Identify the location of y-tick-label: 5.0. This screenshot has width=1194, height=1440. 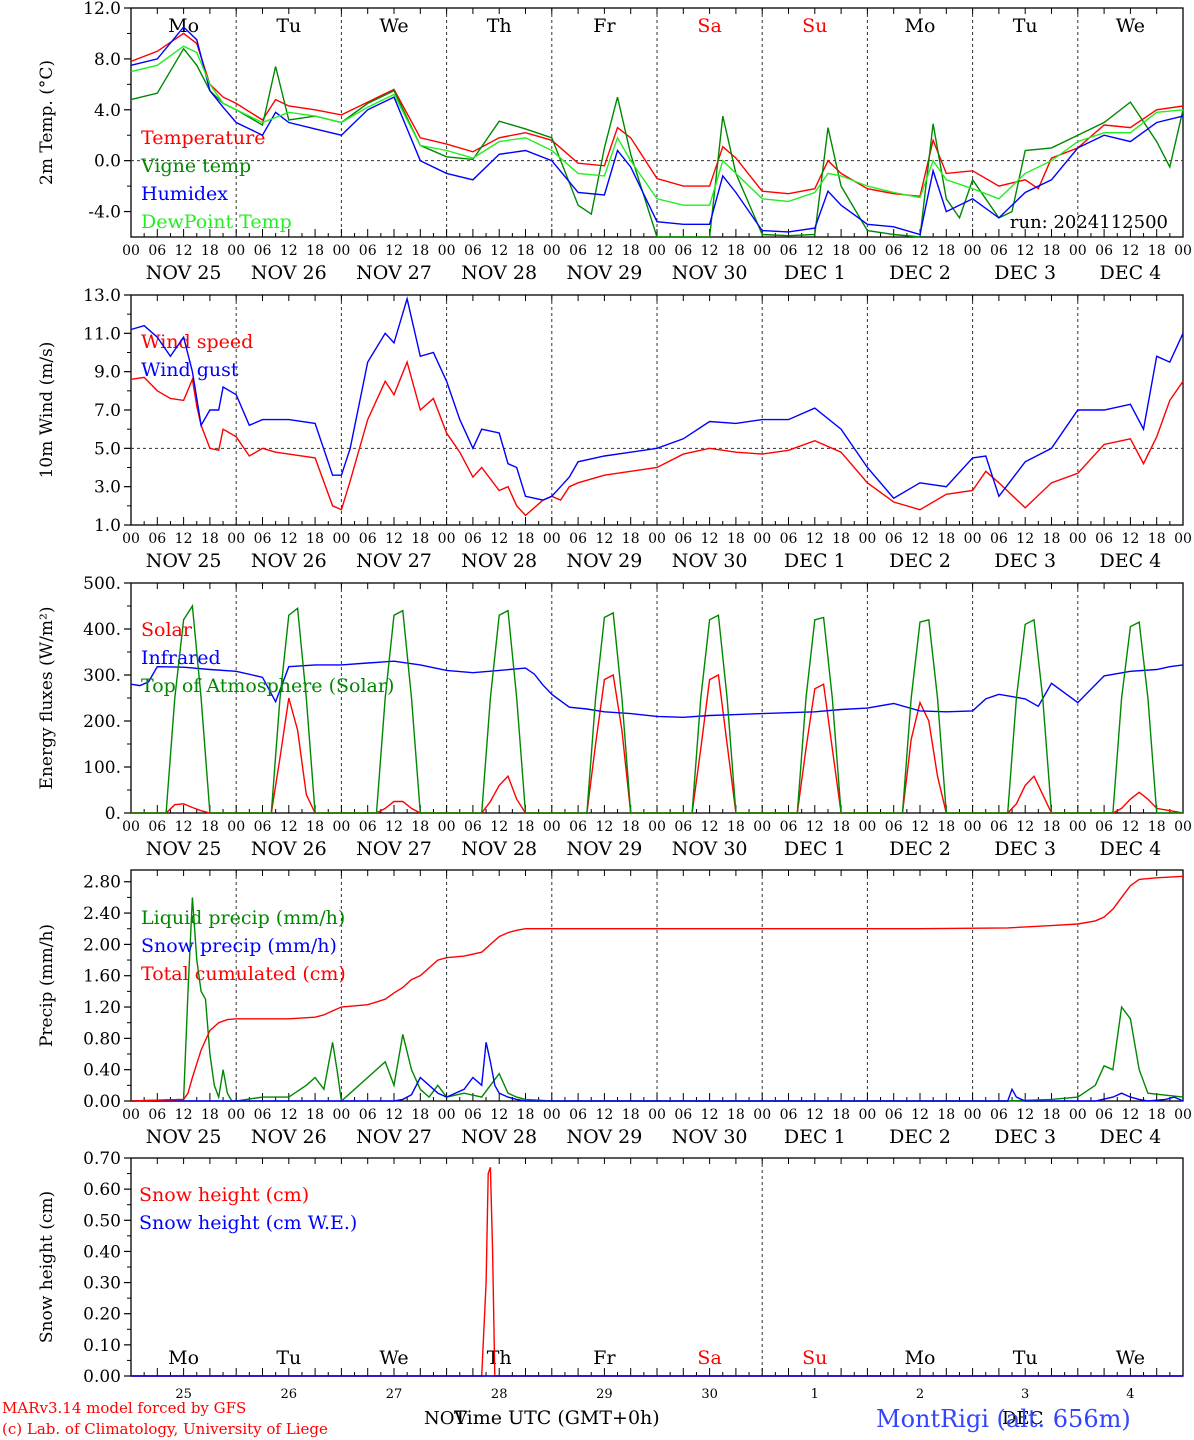
(107, 449).